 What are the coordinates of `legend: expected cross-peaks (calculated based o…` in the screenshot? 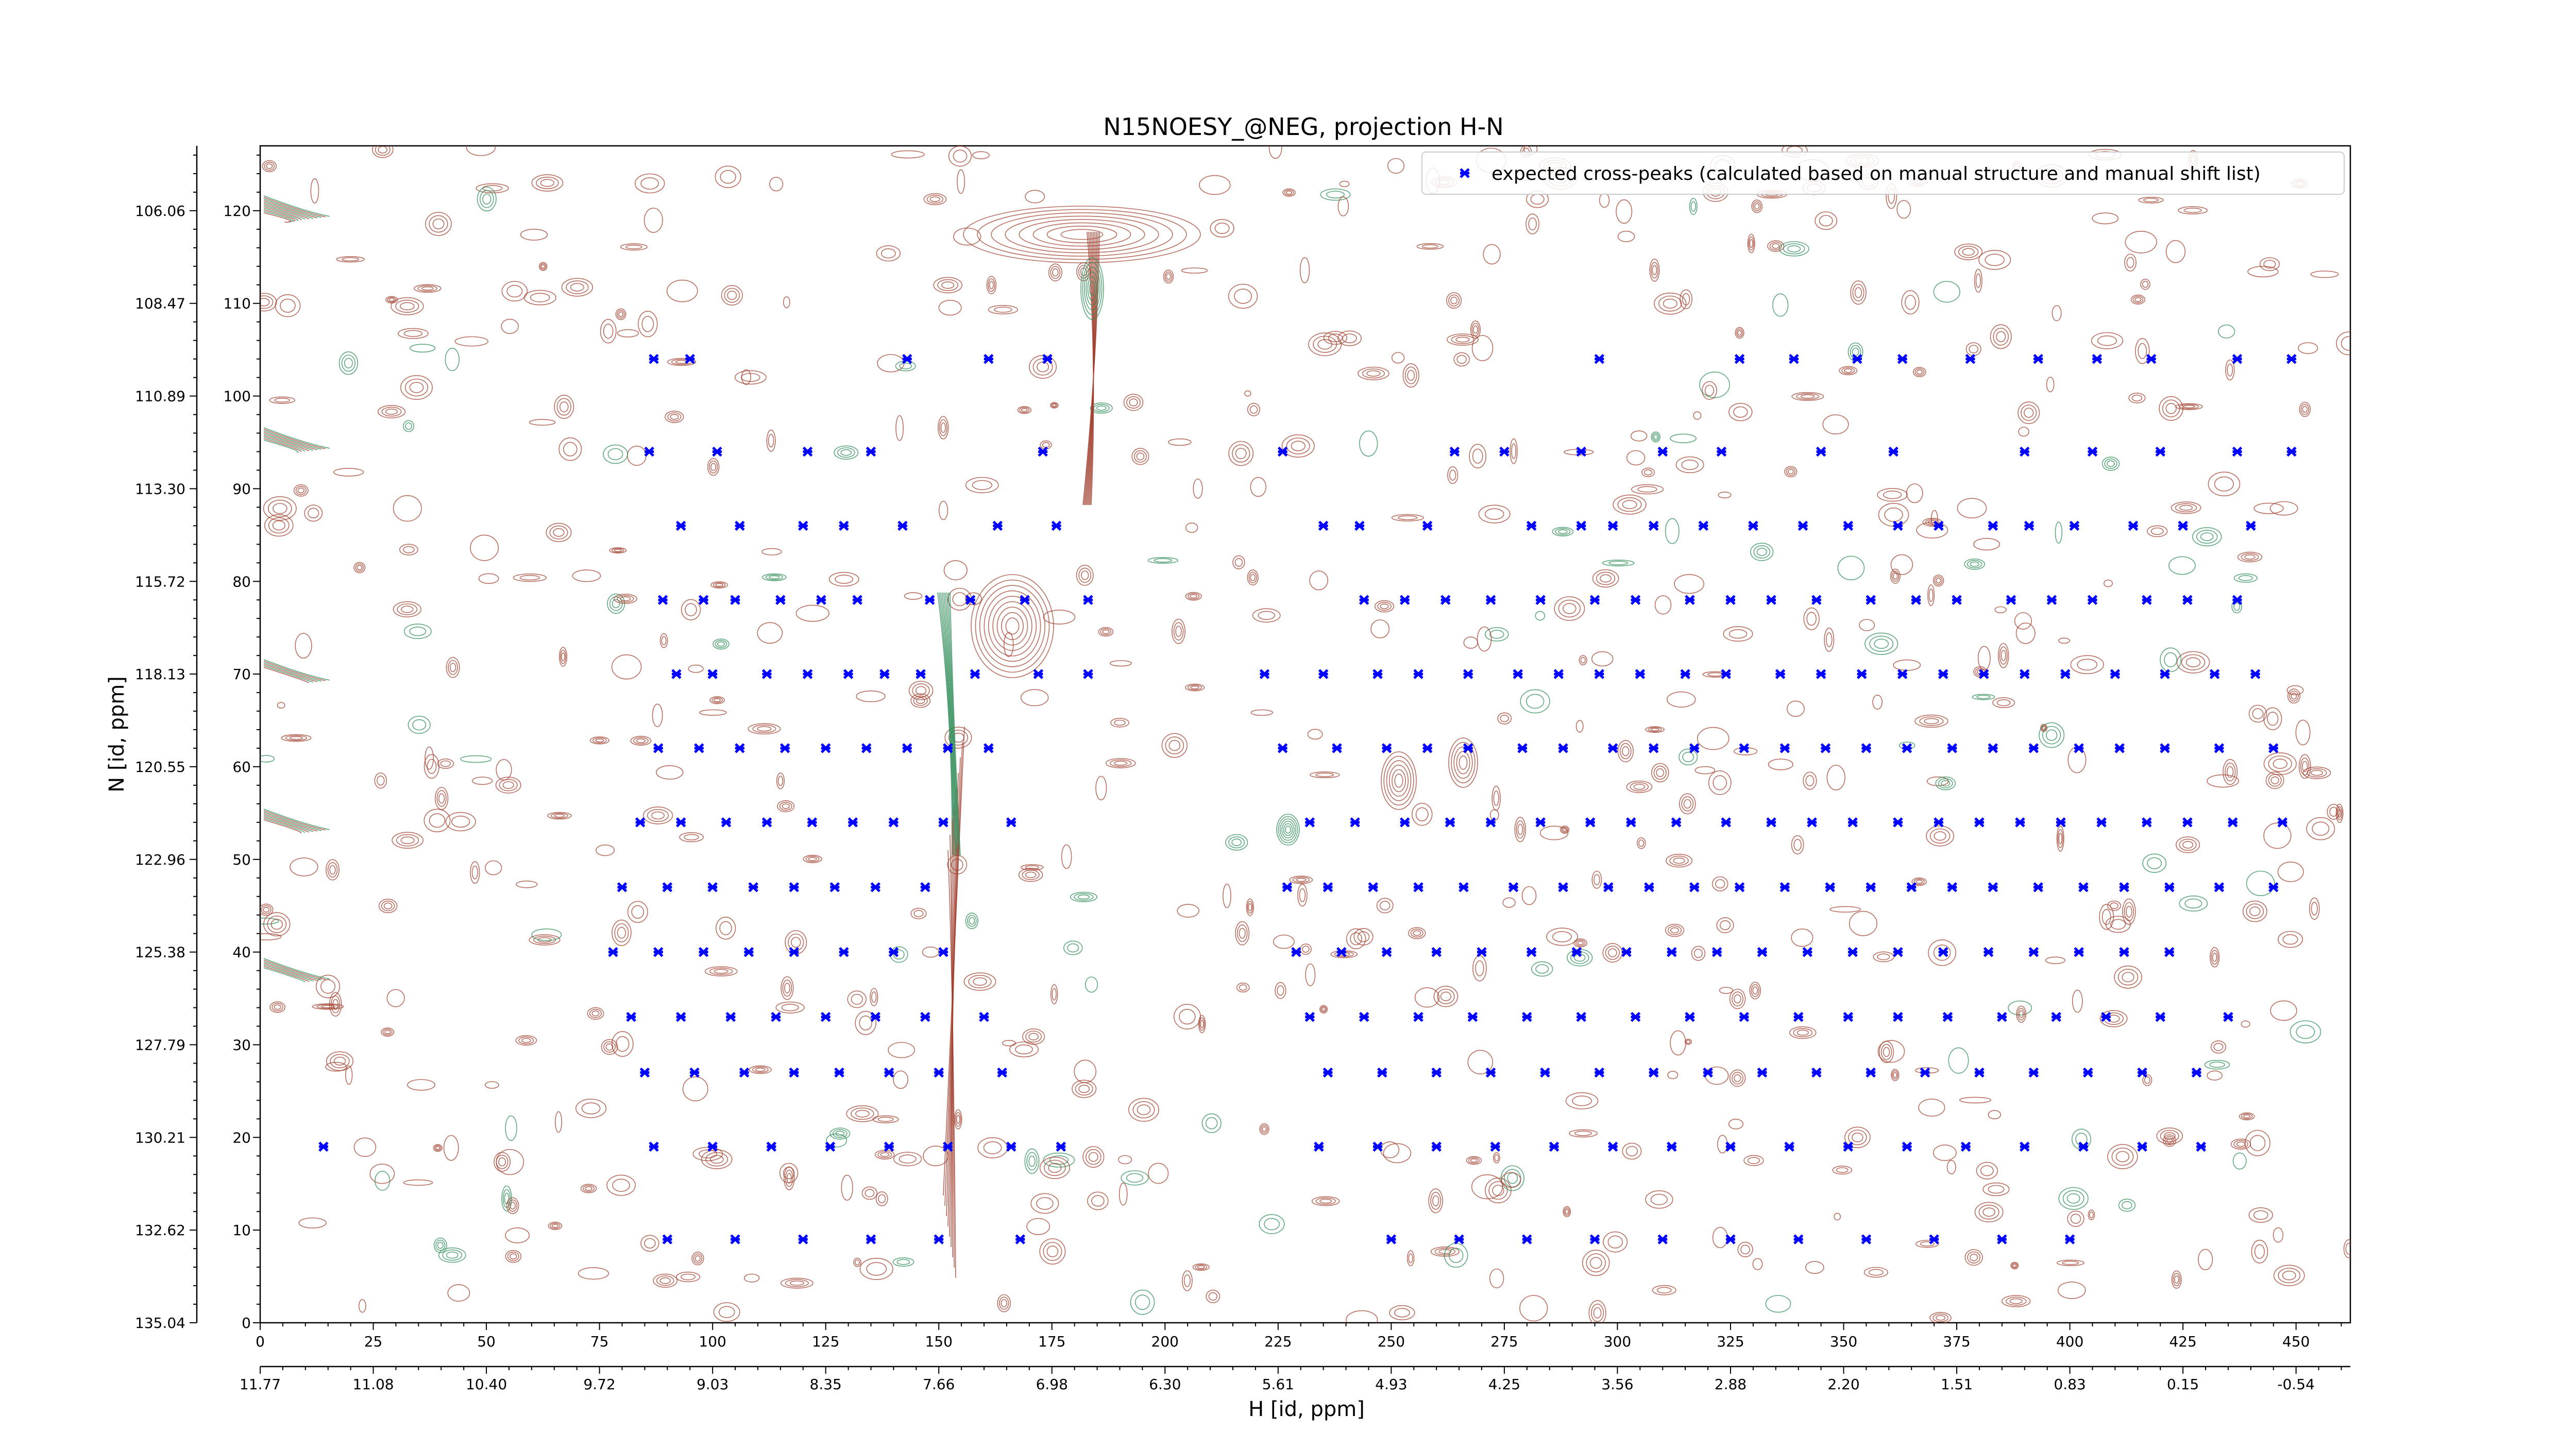 It's located at (1883, 173).